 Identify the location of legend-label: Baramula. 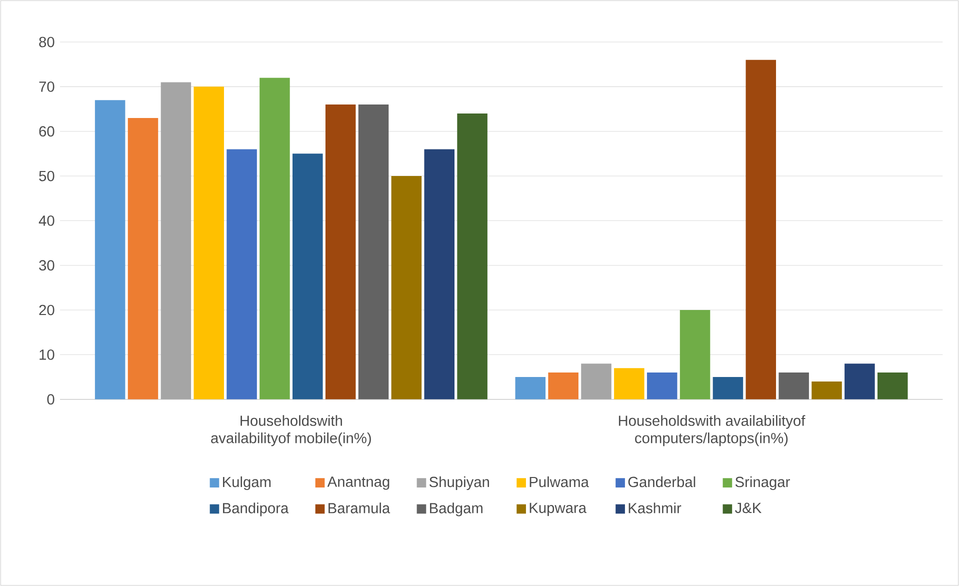
(359, 508).